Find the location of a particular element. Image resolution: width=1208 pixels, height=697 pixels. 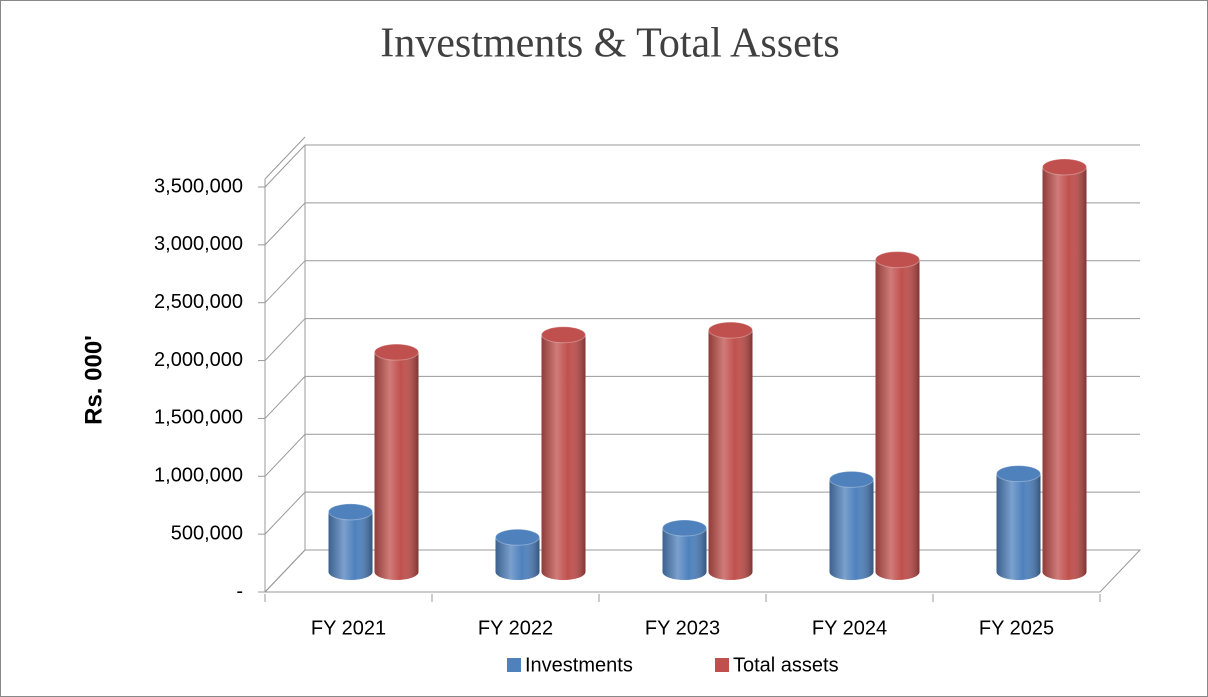

left-wall-top is located at coordinates (285, 158).